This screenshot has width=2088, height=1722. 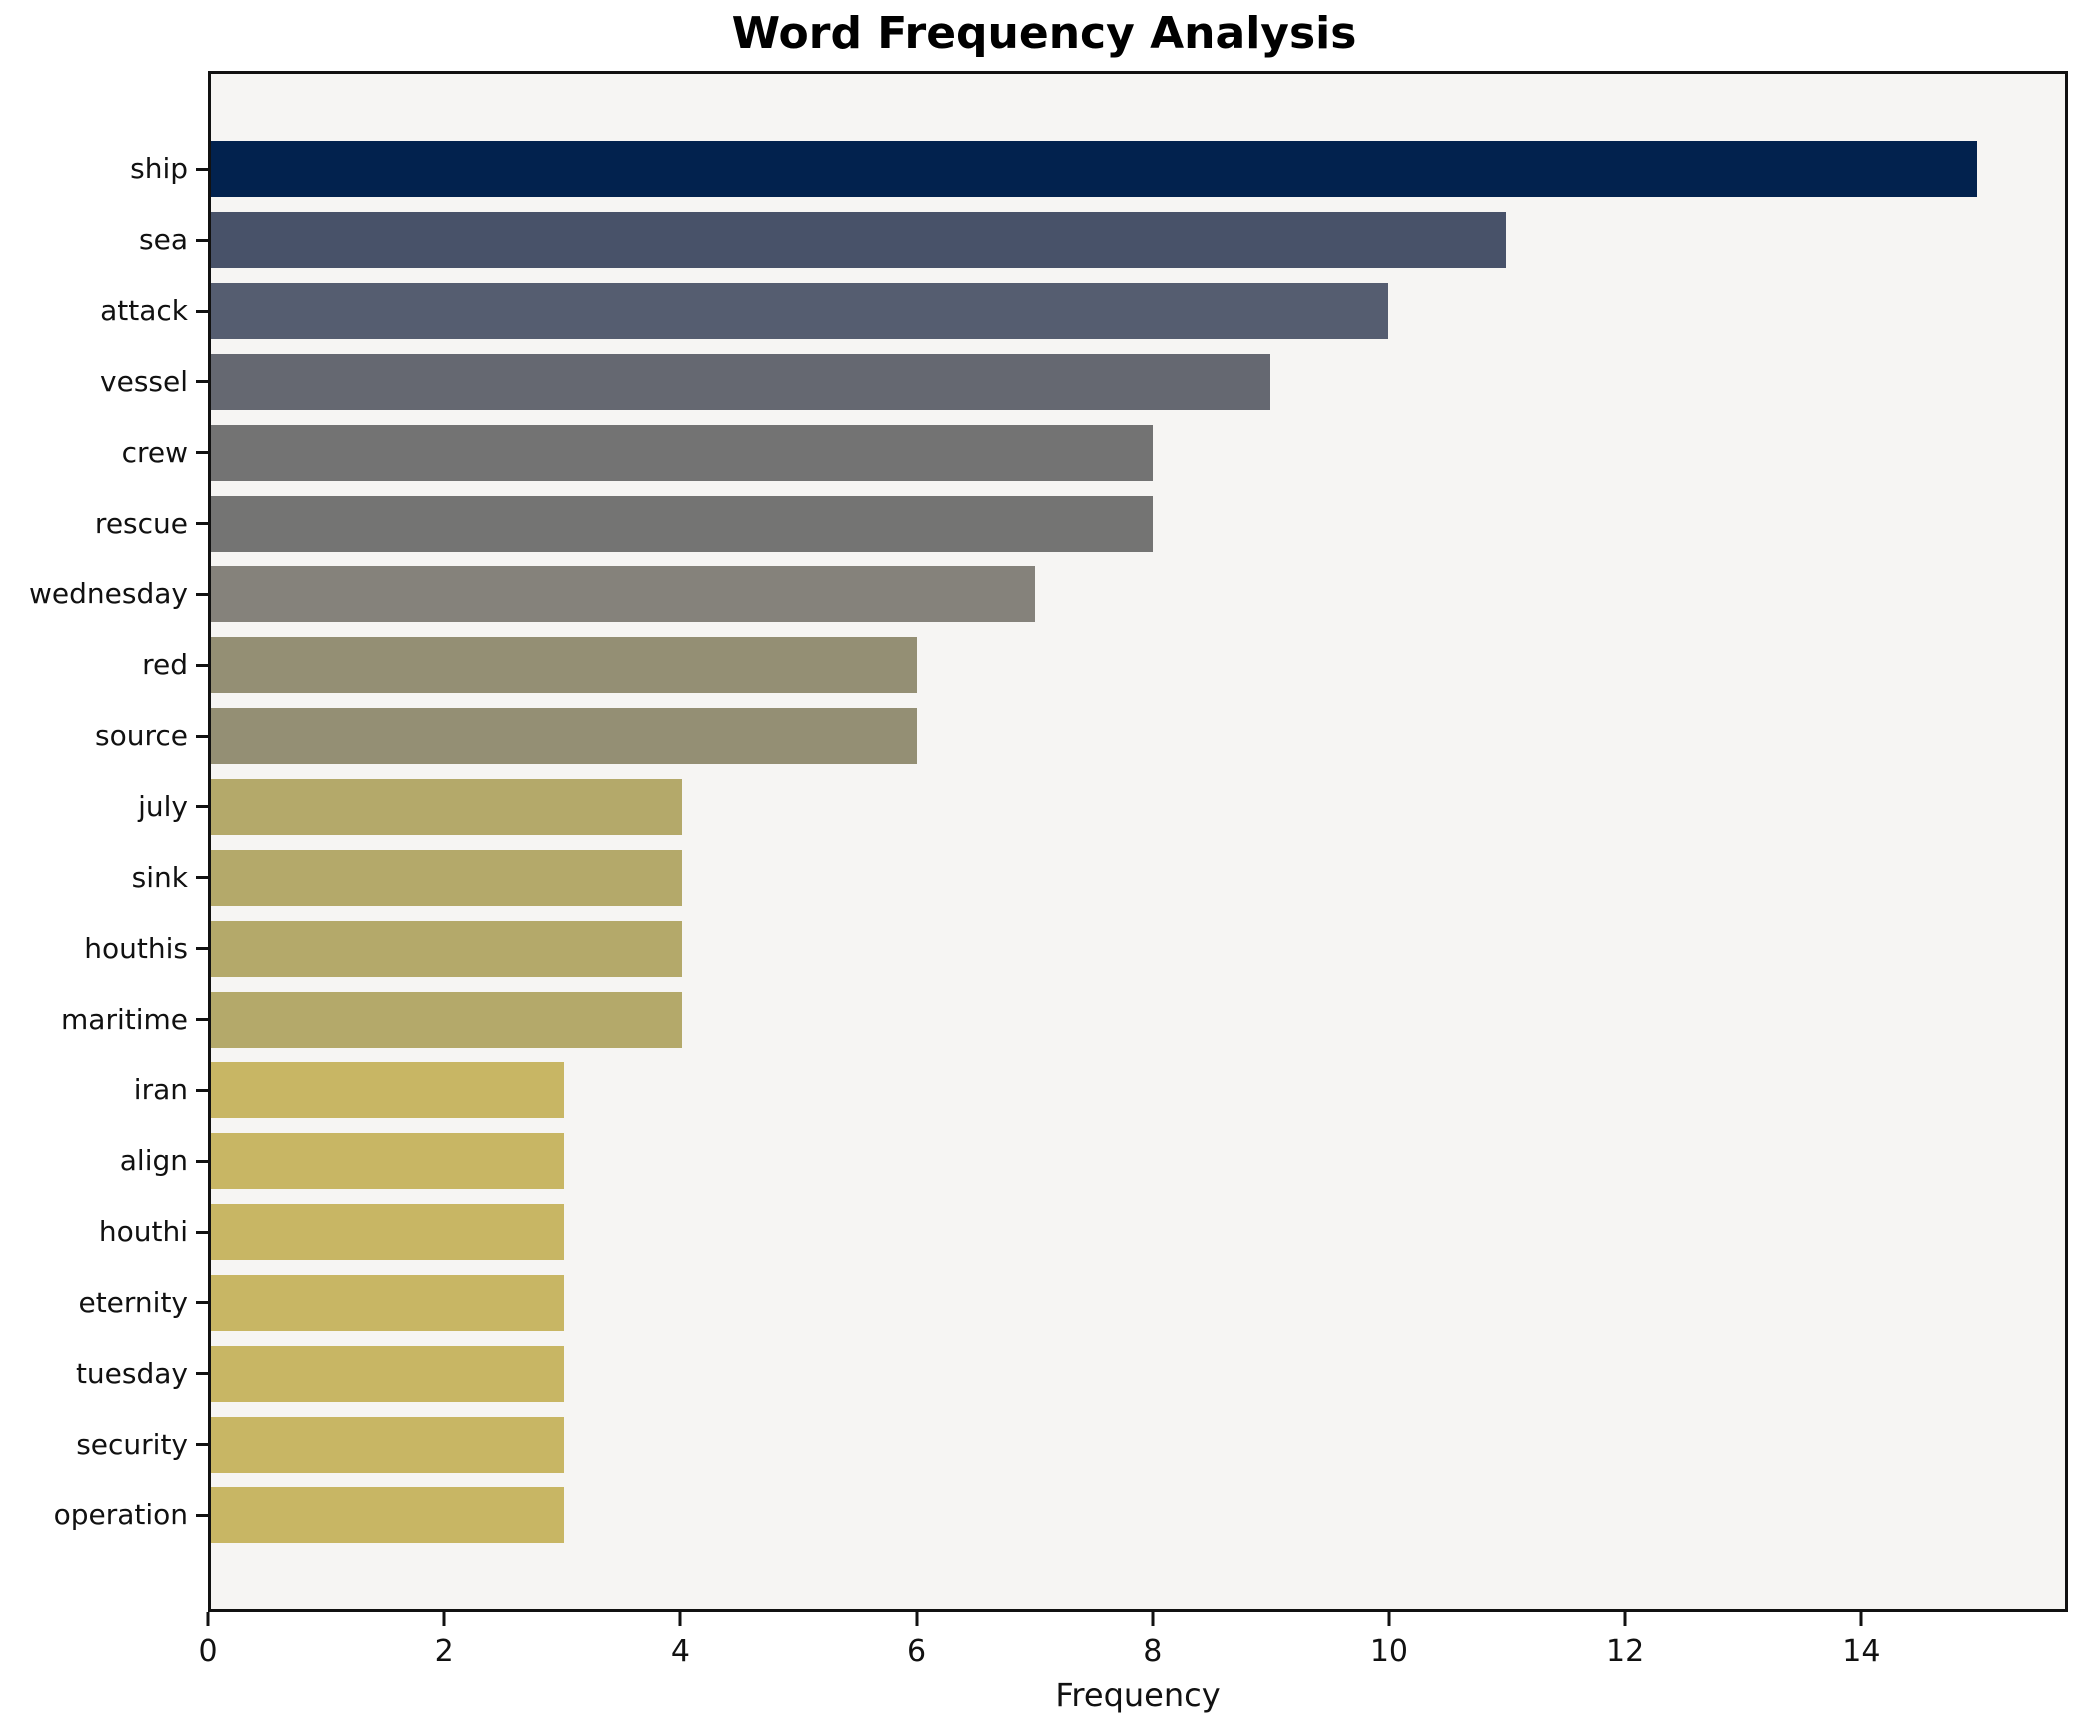 I want to click on y-label-wednesday: wednesday, so click(x=108, y=594).